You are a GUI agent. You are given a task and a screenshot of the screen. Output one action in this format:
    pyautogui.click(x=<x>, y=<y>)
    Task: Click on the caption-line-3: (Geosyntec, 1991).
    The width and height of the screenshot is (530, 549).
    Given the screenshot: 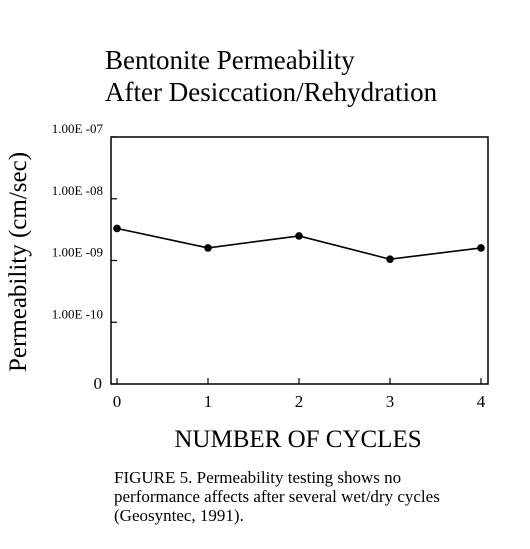 What is the action you would take?
    pyautogui.click(x=179, y=515)
    